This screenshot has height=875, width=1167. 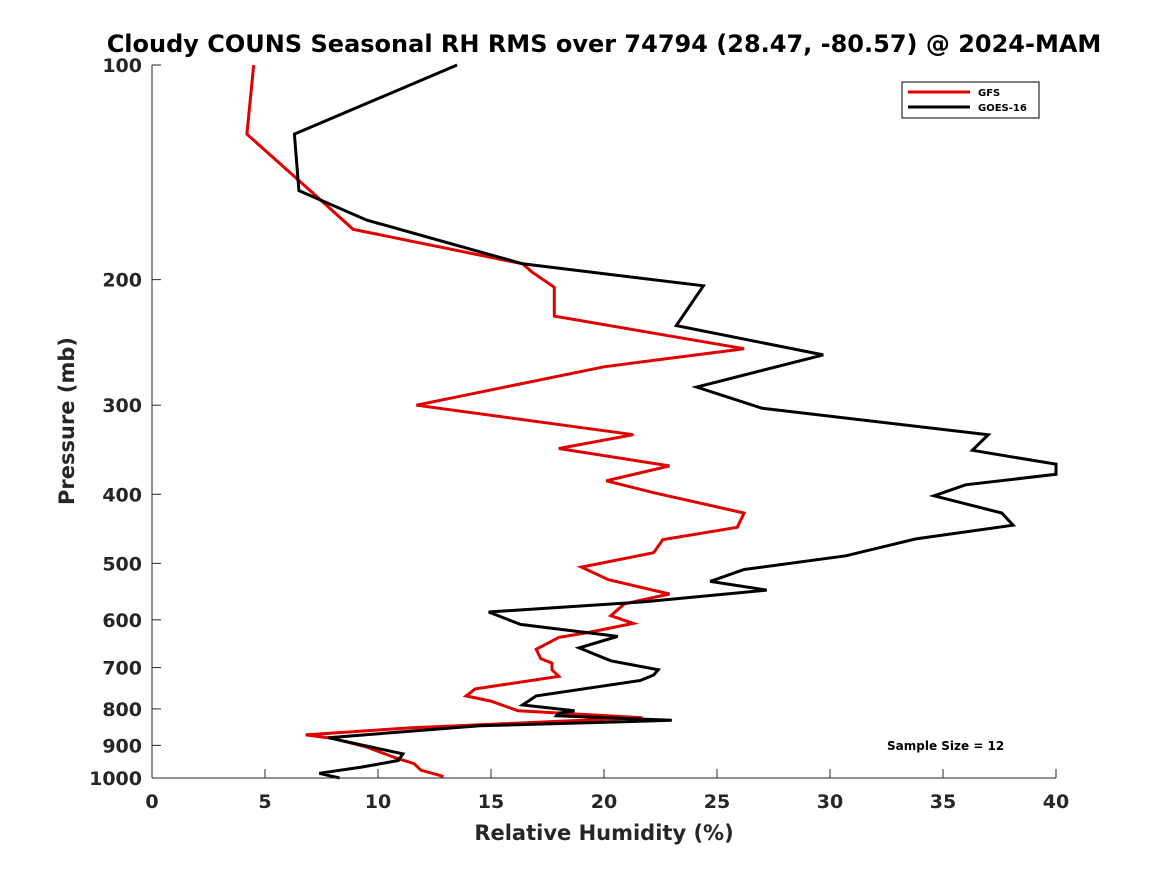 What do you see at coordinates (603, 833) in the screenshot?
I see `x-axis-label: Relative Humidity (%)` at bounding box center [603, 833].